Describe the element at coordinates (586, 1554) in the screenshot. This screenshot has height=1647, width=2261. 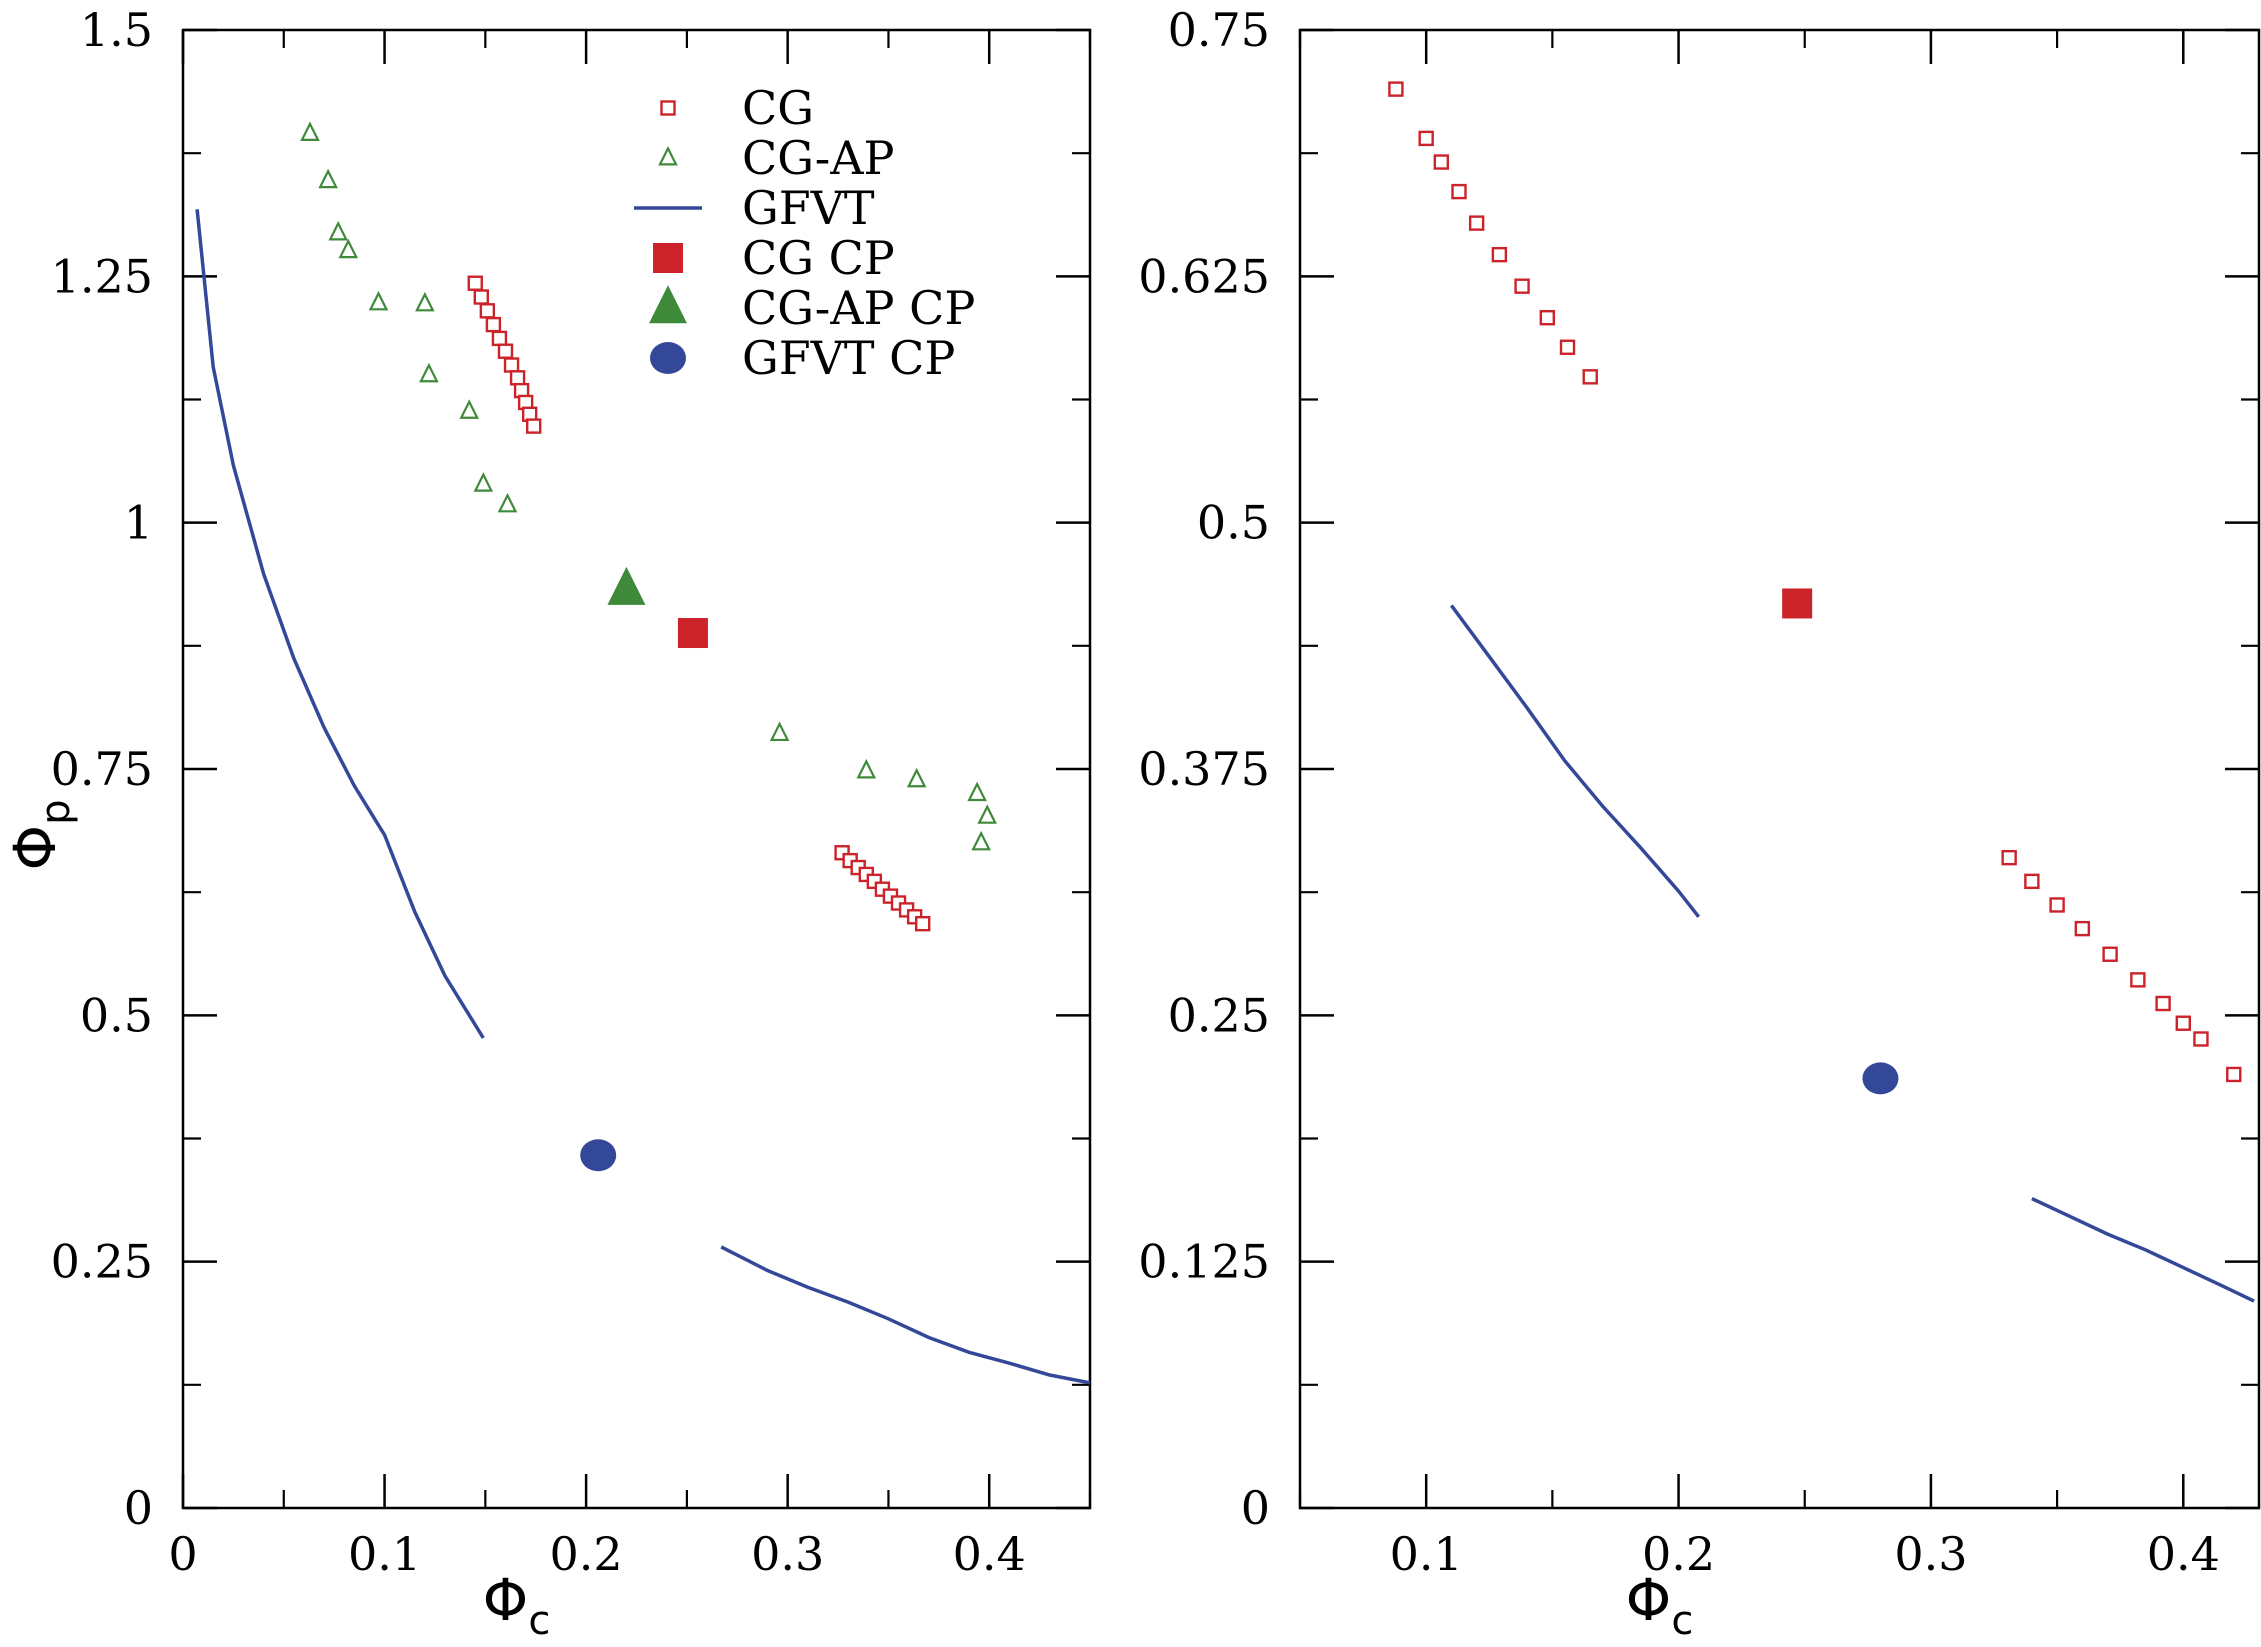
I see `x-tick-label: 0.2` at that location.